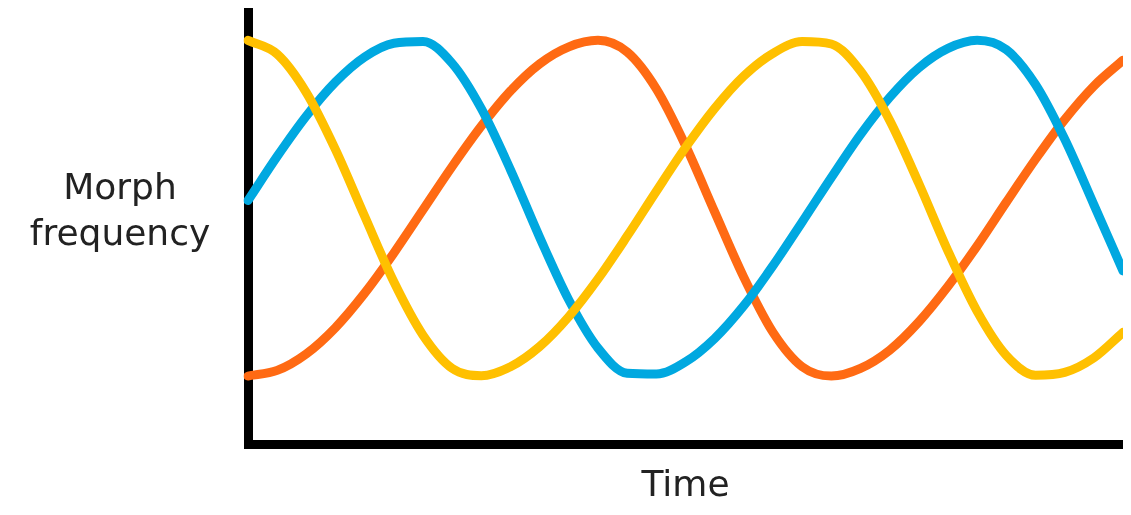  I want to click on y-axis-title: Morph frequency, so click(120, 210).